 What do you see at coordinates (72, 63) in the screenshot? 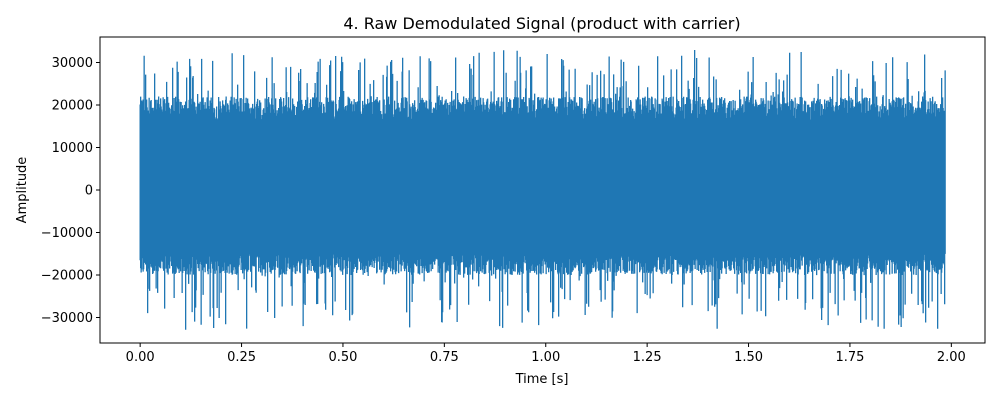
I see `y-tick-label: 30000` at bounding box center [72, 63].